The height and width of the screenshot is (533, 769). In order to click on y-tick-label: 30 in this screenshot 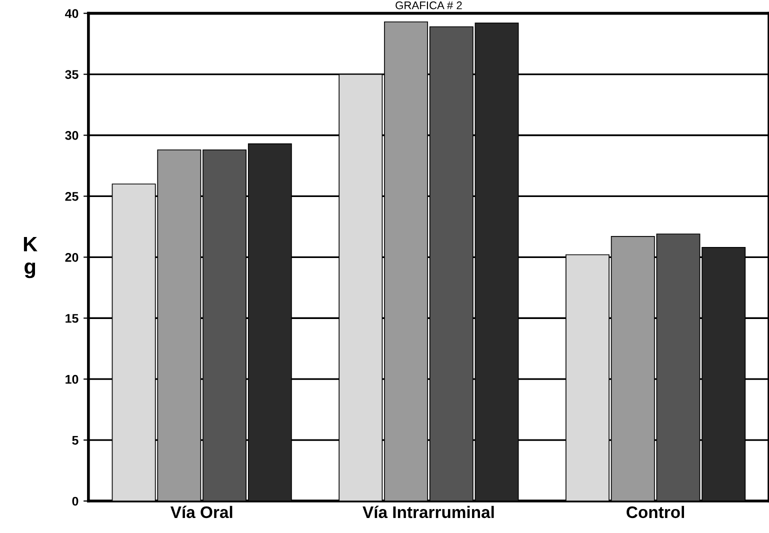, I will do `click(71, 135)`.